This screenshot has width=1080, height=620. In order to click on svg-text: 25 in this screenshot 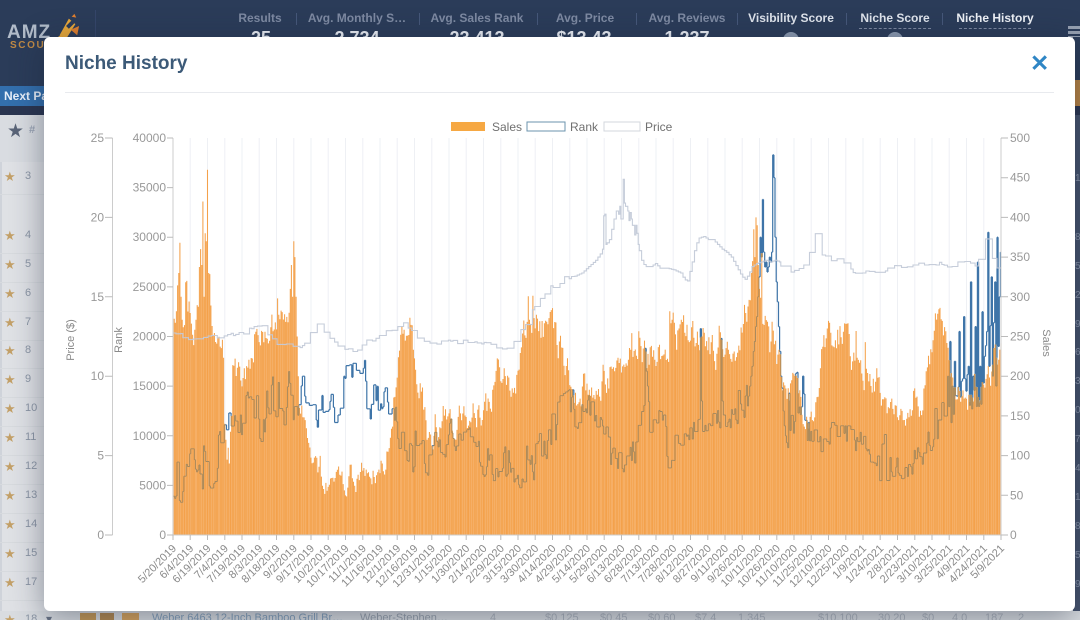, I will do `click(98, 138)`.